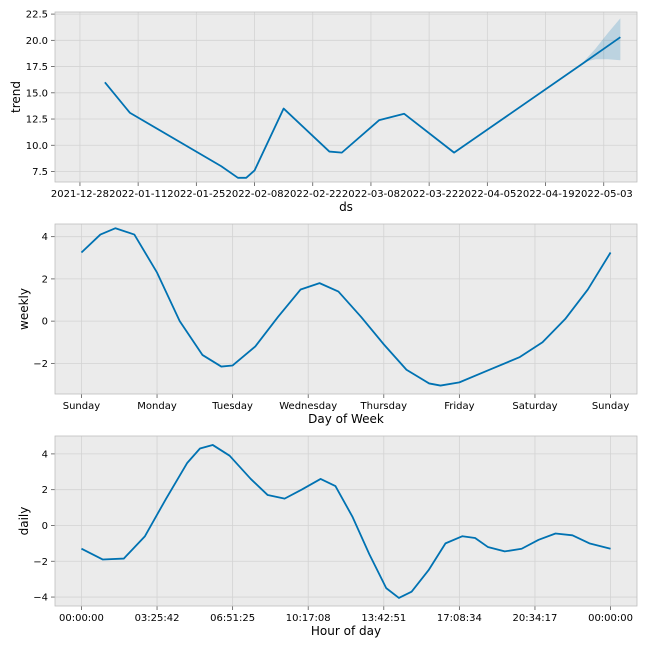 The image size is (648, 648). What do you see at coordinates (24, 521) in the screenshot?
I see `y-axis-label: daily` at bounding box center [24, 521].